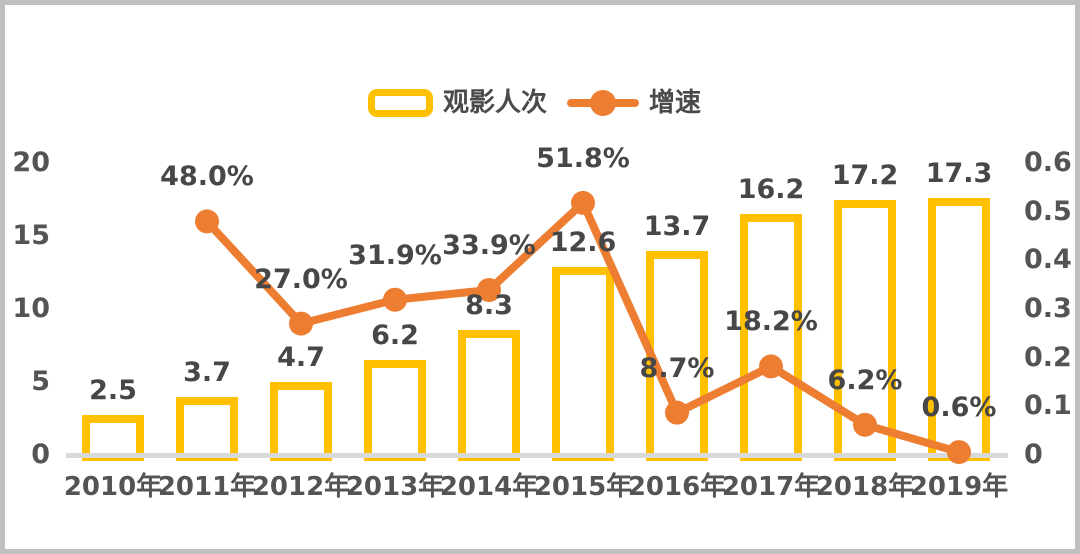 The image size is (1080, 554). Describe the element at coordinates (301, 487) in the screenshot. I see `x-axis-label-2012年: 2012年` at that location.